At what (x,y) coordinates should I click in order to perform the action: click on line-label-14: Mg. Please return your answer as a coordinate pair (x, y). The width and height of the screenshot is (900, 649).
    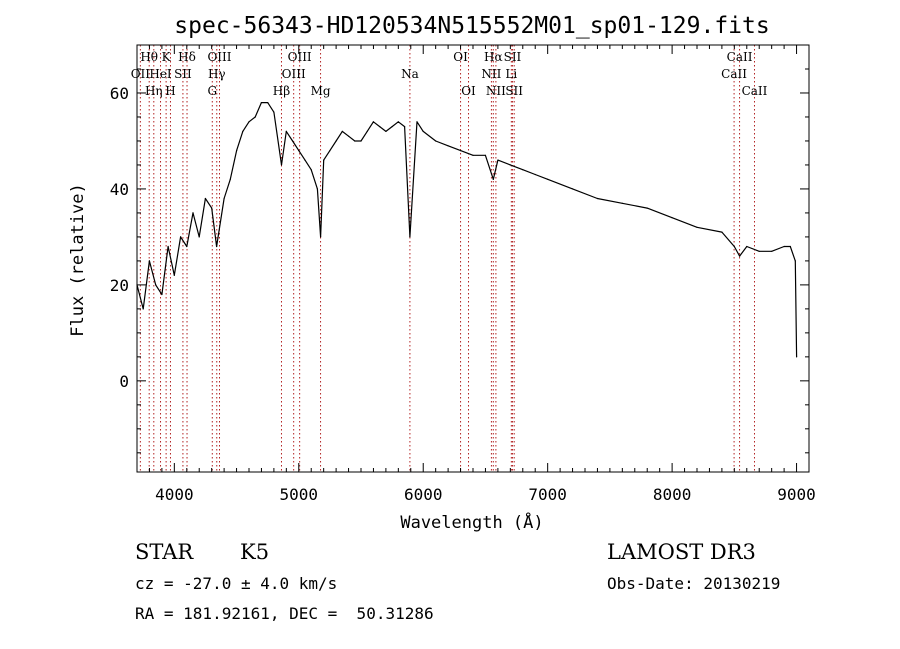
    Looking at the image, I should click on (321, 91).